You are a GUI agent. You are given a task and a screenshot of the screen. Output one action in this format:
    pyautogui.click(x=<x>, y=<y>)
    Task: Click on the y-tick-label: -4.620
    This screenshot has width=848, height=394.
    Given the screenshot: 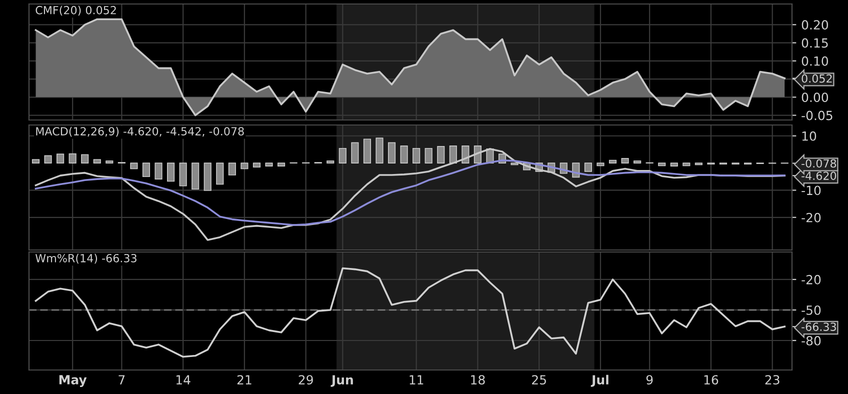 What is the action you would take?
    pyautogui.click(x=819, y=176)
    